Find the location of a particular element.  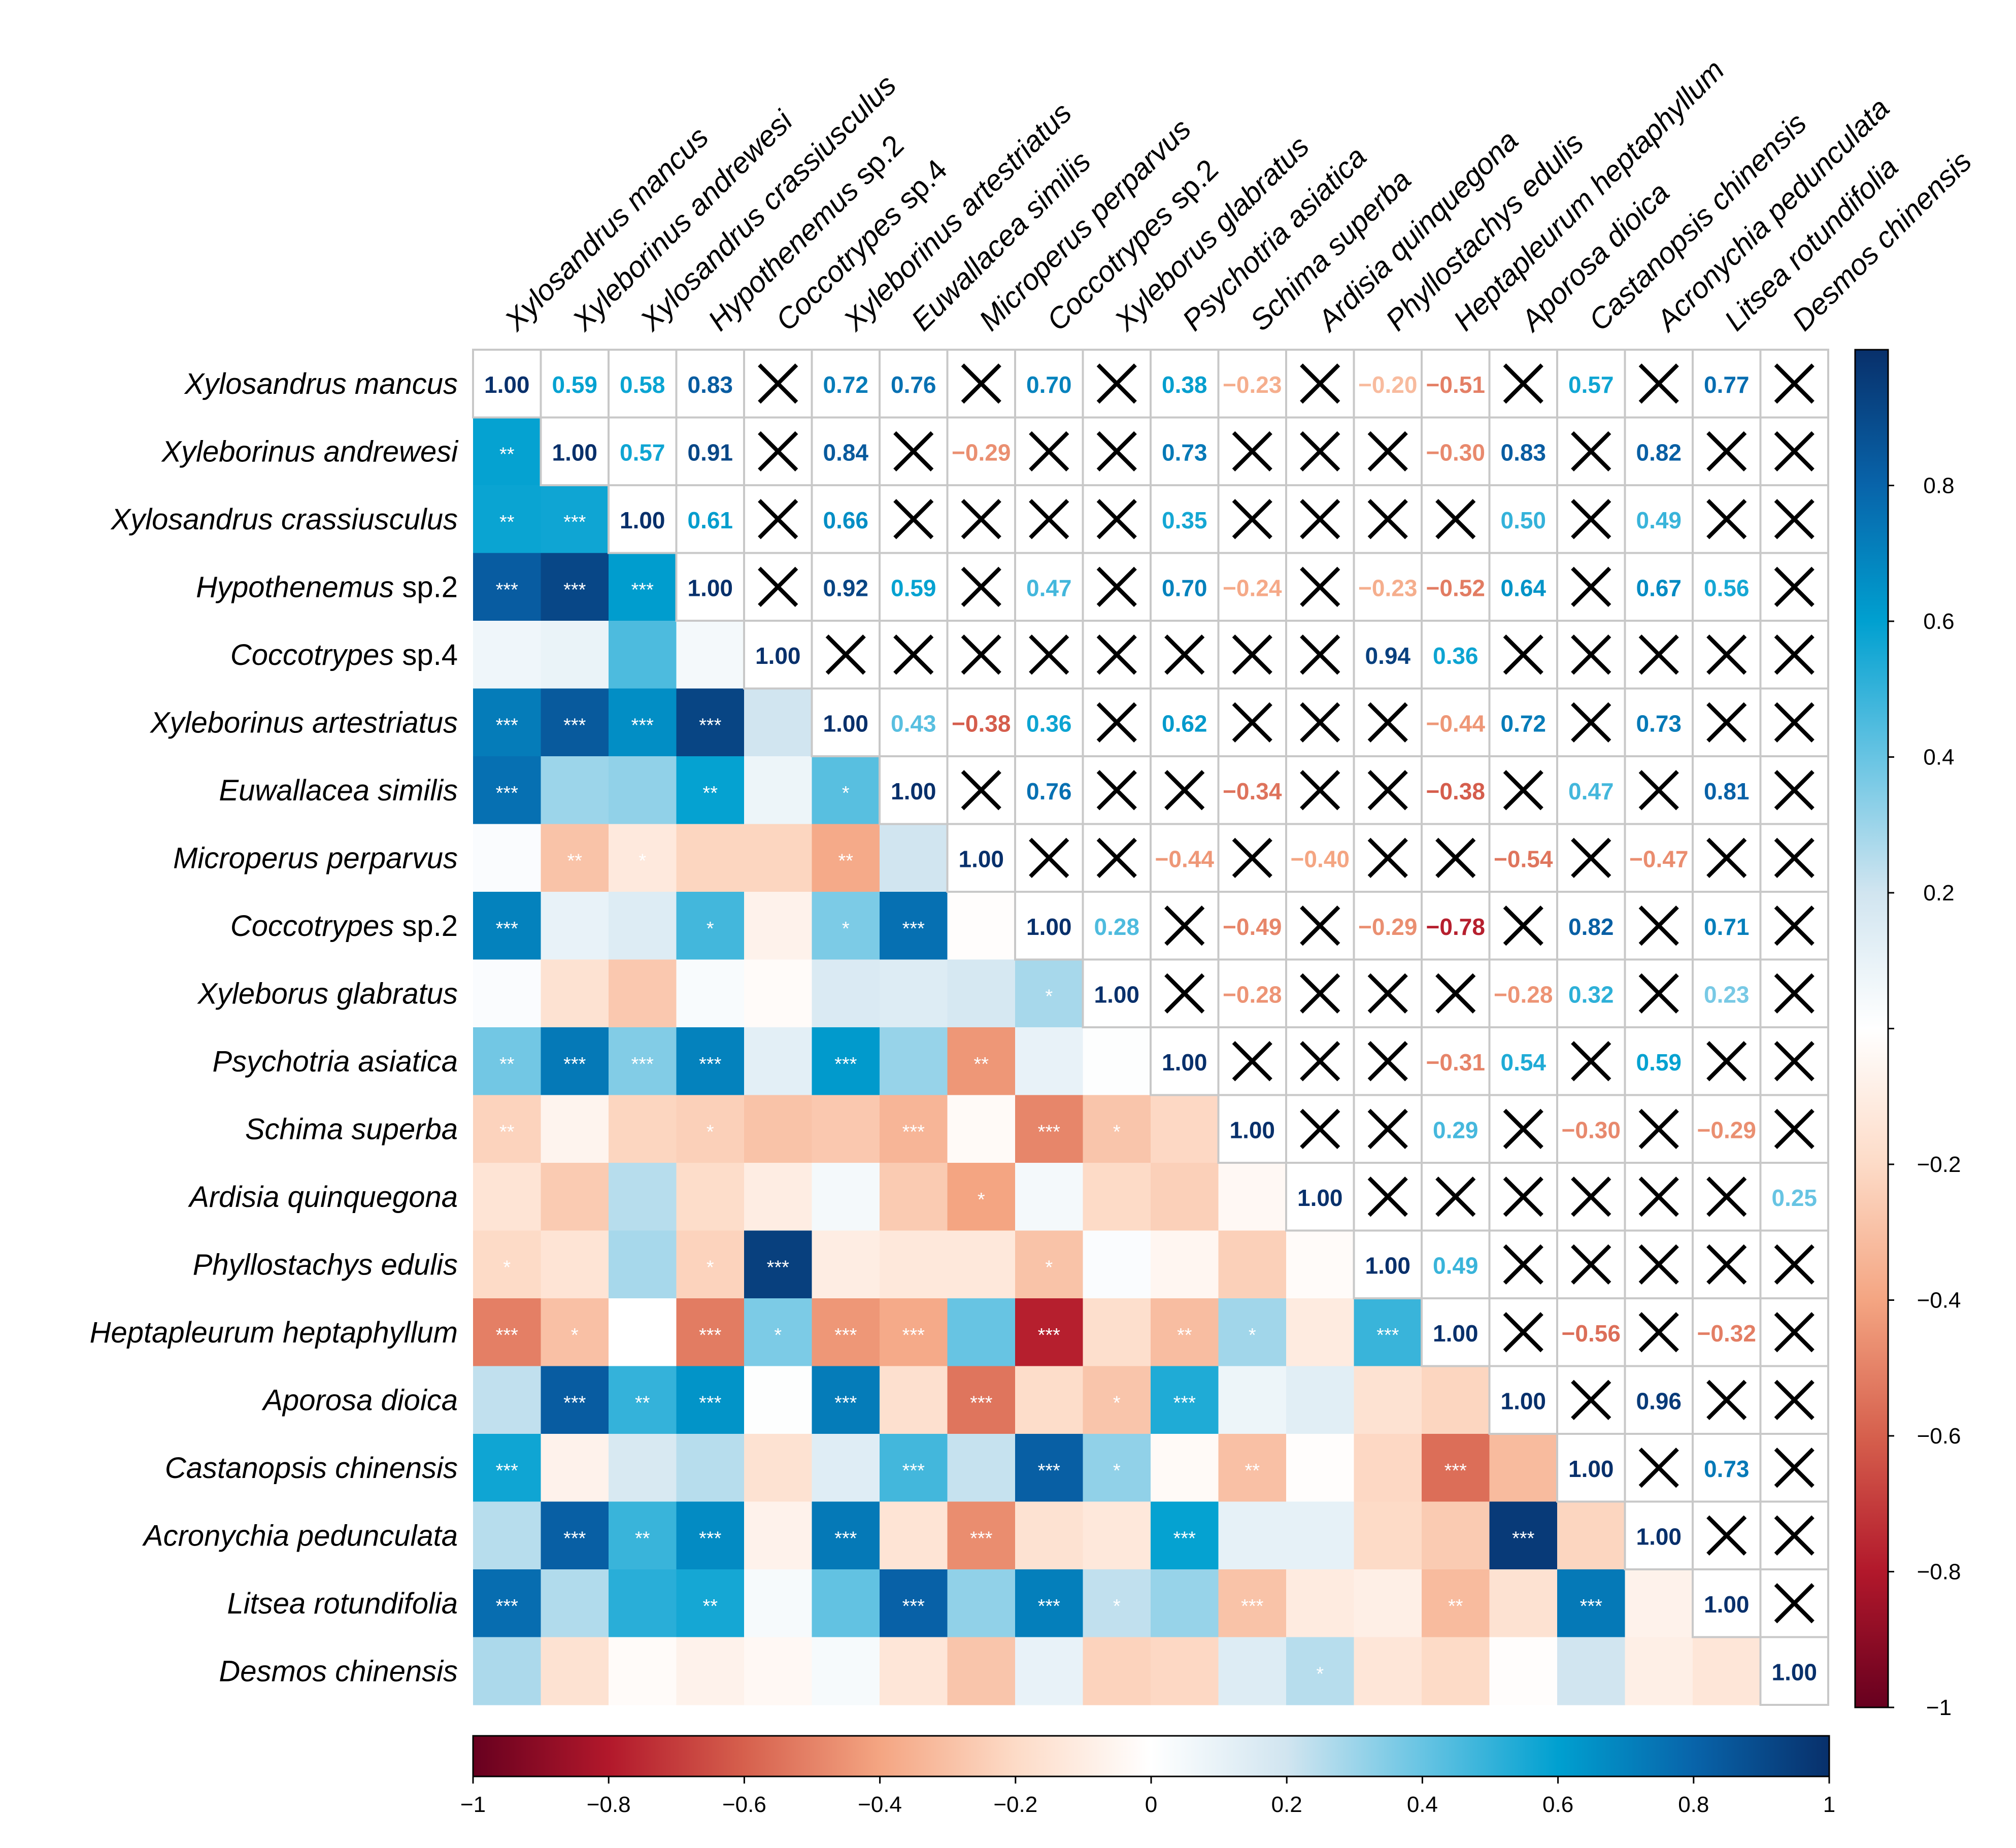

correlation-value: 0.71 is located at coordinates (1727, 927).